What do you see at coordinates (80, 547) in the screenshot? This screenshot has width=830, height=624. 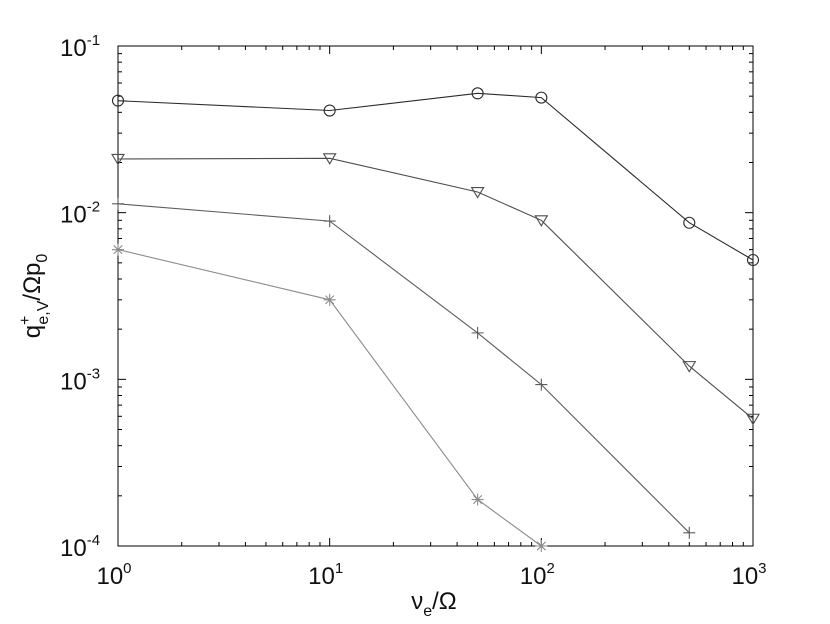 I see `y-tick-label: 10⁻⁴` at bounding box center [80, 547].